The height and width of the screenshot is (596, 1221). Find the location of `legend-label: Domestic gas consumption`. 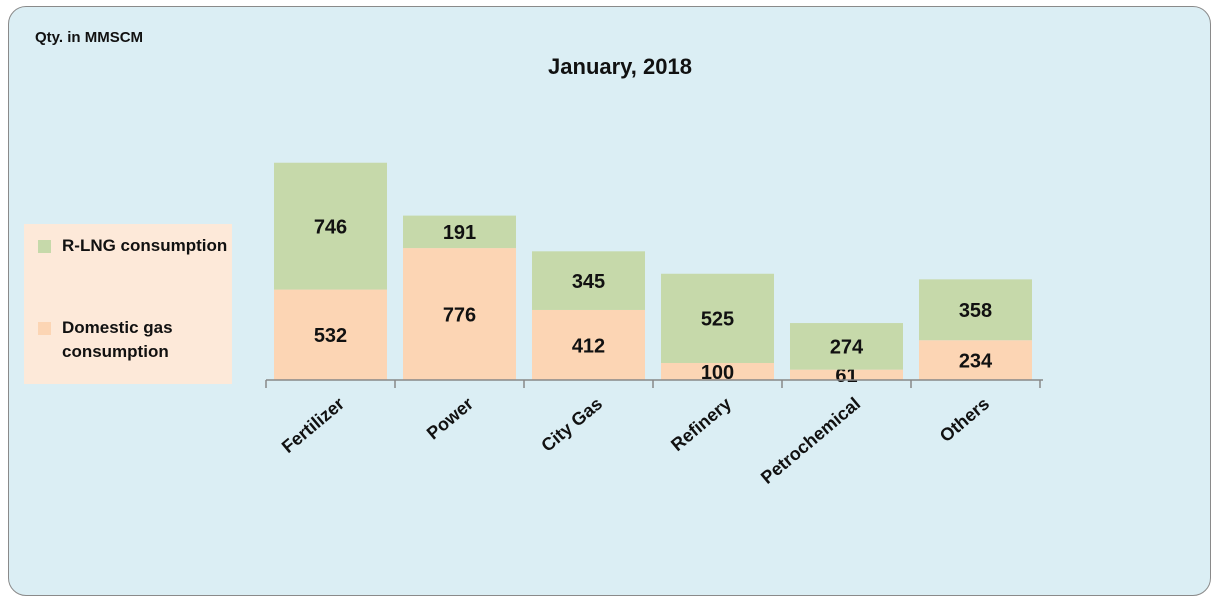

legend-label: Domestic gas consumption is located at coordinates (117, 339).